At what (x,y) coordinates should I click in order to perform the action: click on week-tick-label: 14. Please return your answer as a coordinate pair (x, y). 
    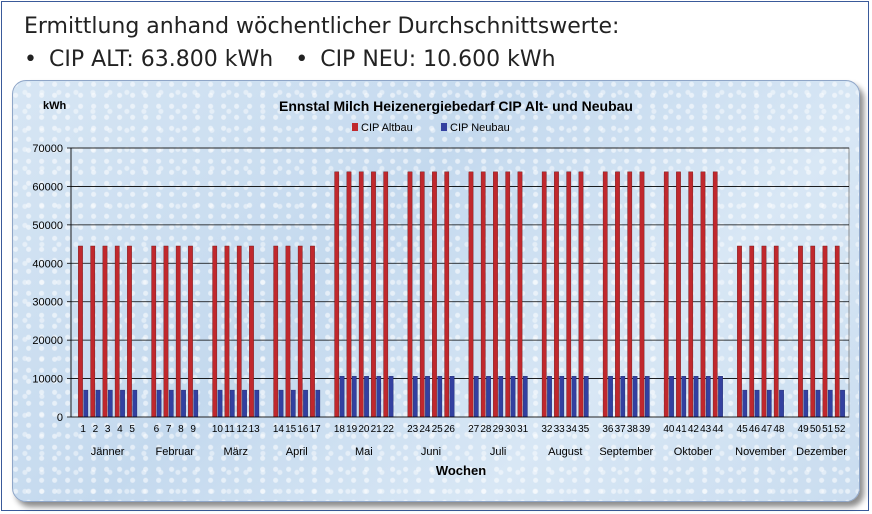
    Looking at the image, I should click on (279, 429).